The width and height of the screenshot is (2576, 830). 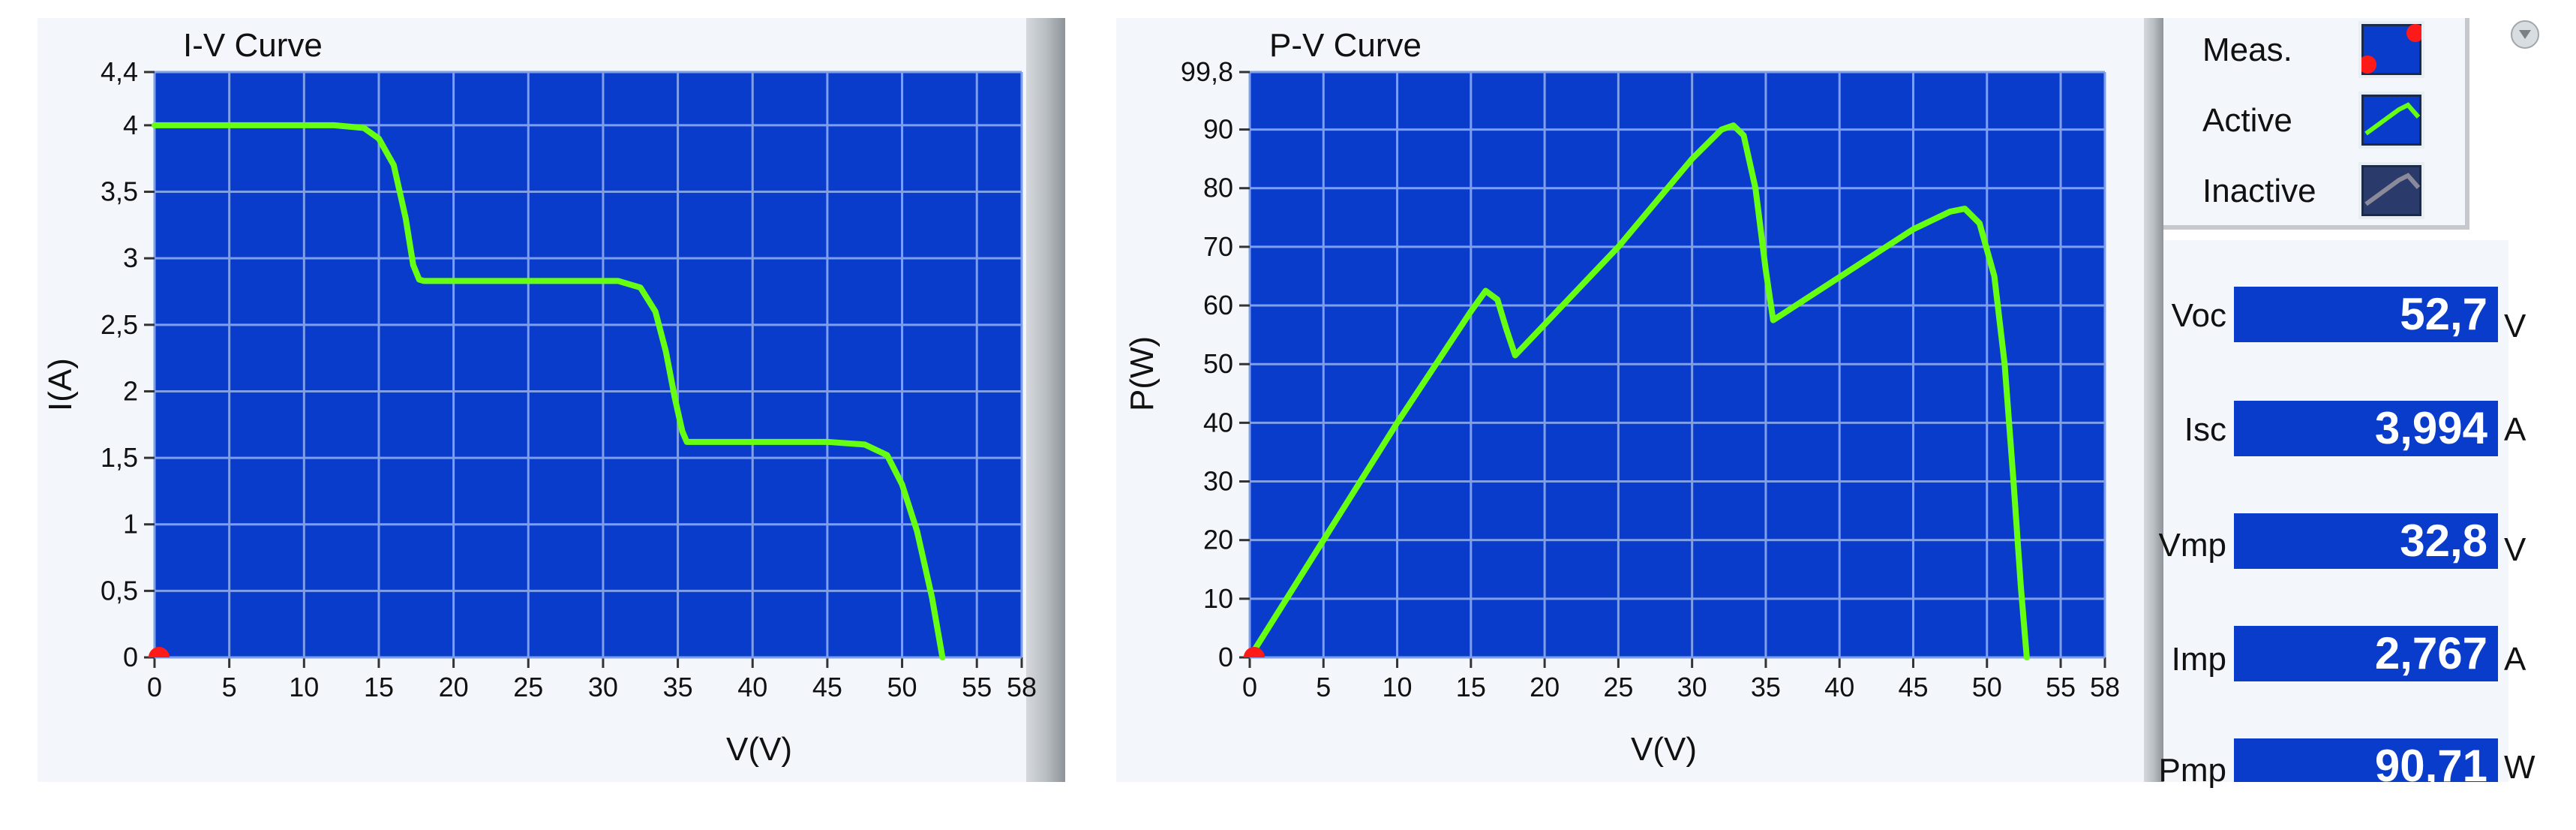 What do you see at coordinates (2515, 326) in the screenshot?
I see `voc-unit: V` at bounding box center [2515, 326].